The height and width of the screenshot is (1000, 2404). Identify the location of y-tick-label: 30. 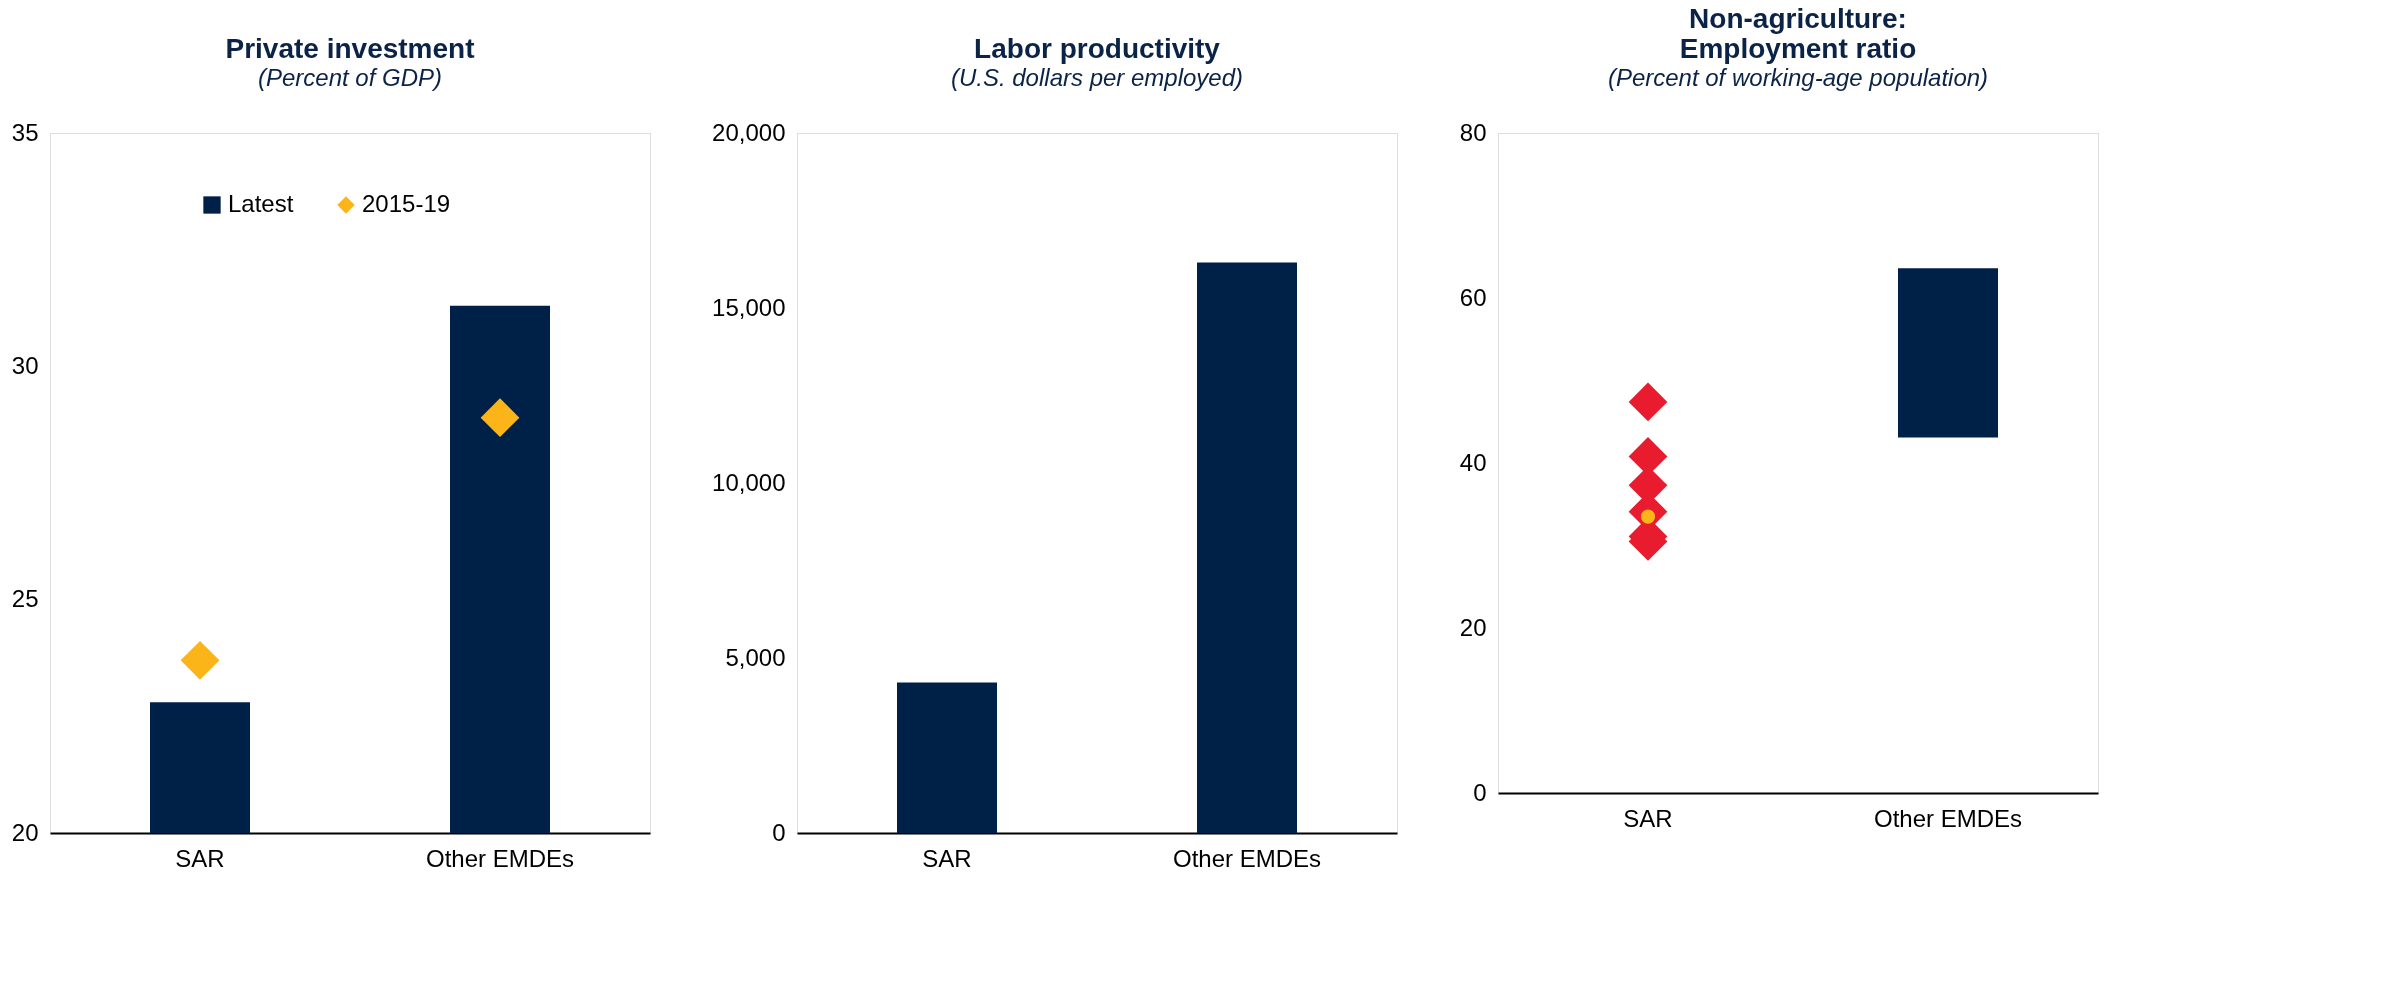
(25, 365).